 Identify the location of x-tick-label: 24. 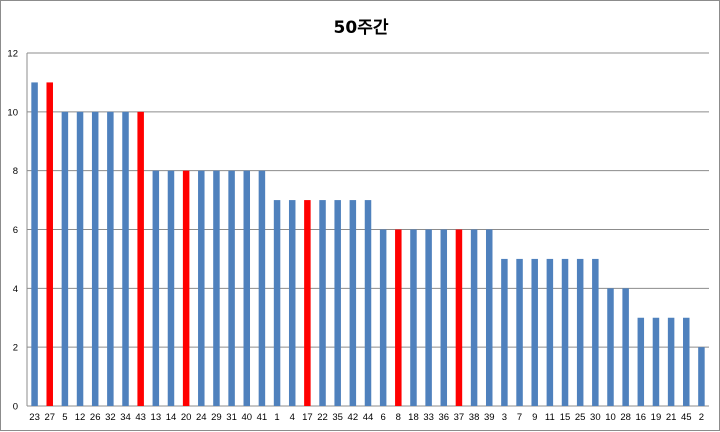
(201, 417).